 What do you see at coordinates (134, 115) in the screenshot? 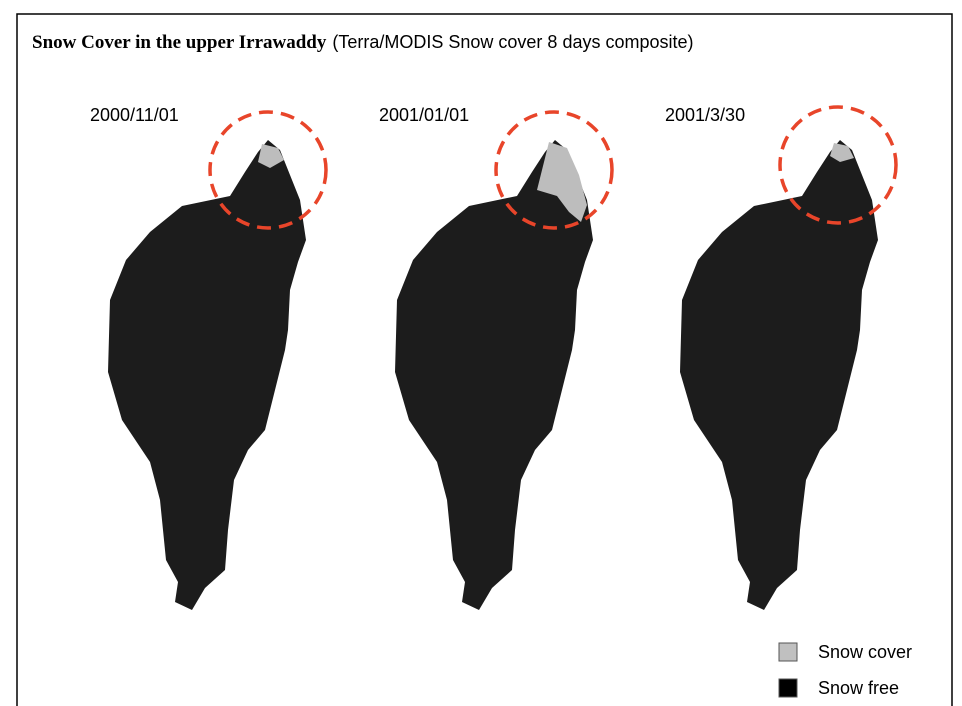
I see `panel-date: 2000/11/01` at bounding box center [134, 115].